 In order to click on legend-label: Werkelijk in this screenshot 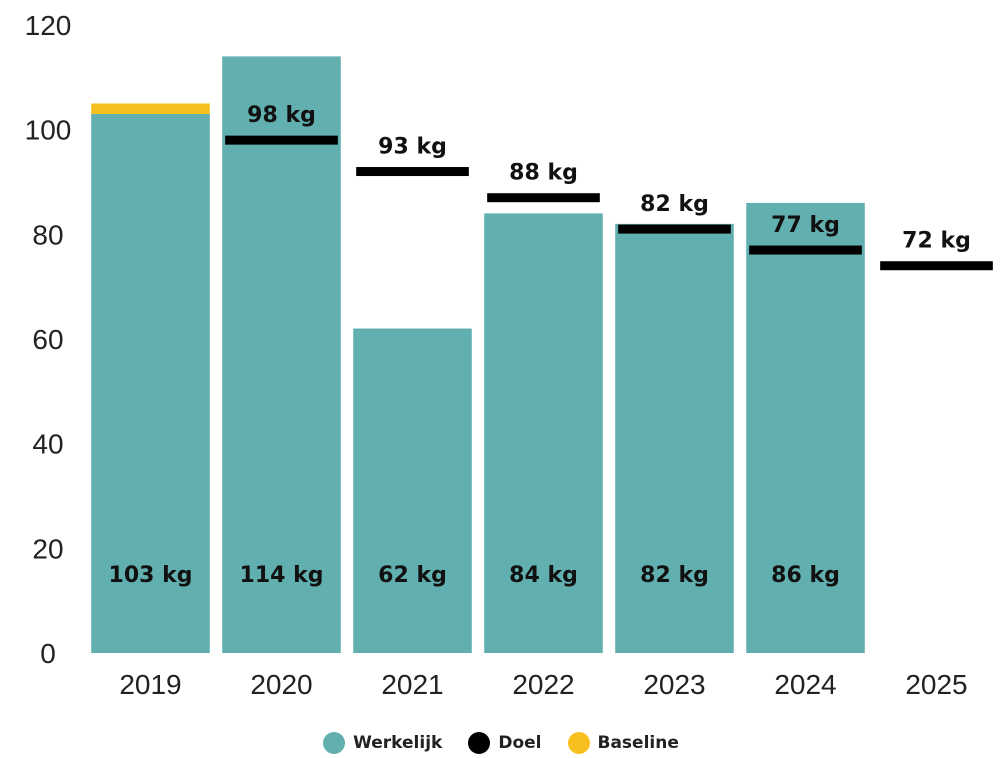, I will do `click(398, 743)`.